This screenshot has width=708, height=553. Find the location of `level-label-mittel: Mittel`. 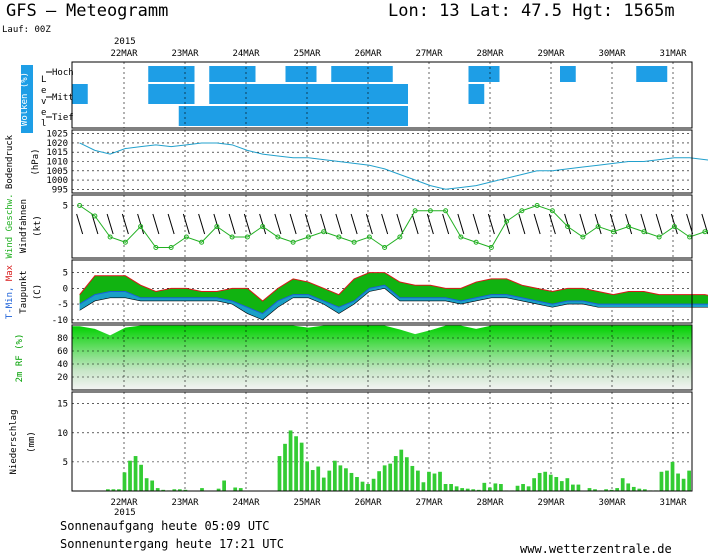

level-label-mittel: Mittel is located at coordinates (68, 98).